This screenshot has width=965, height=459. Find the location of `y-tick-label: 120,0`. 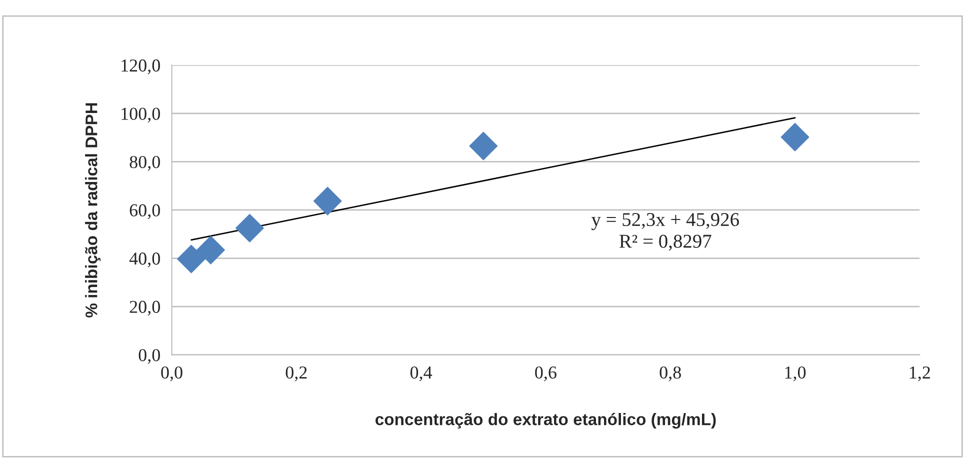

y-tick-label: 120,0 is located at coordinates (141, 66).